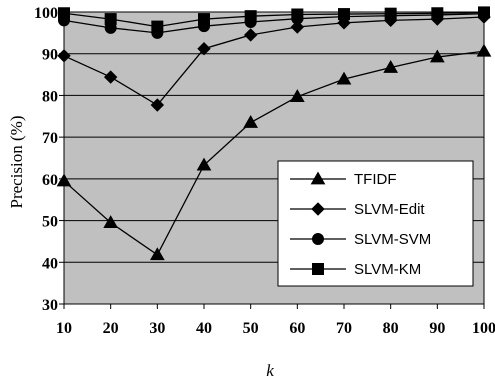  I want to click on legend-entry-tfidf: TFIDF, so click(343, 179).